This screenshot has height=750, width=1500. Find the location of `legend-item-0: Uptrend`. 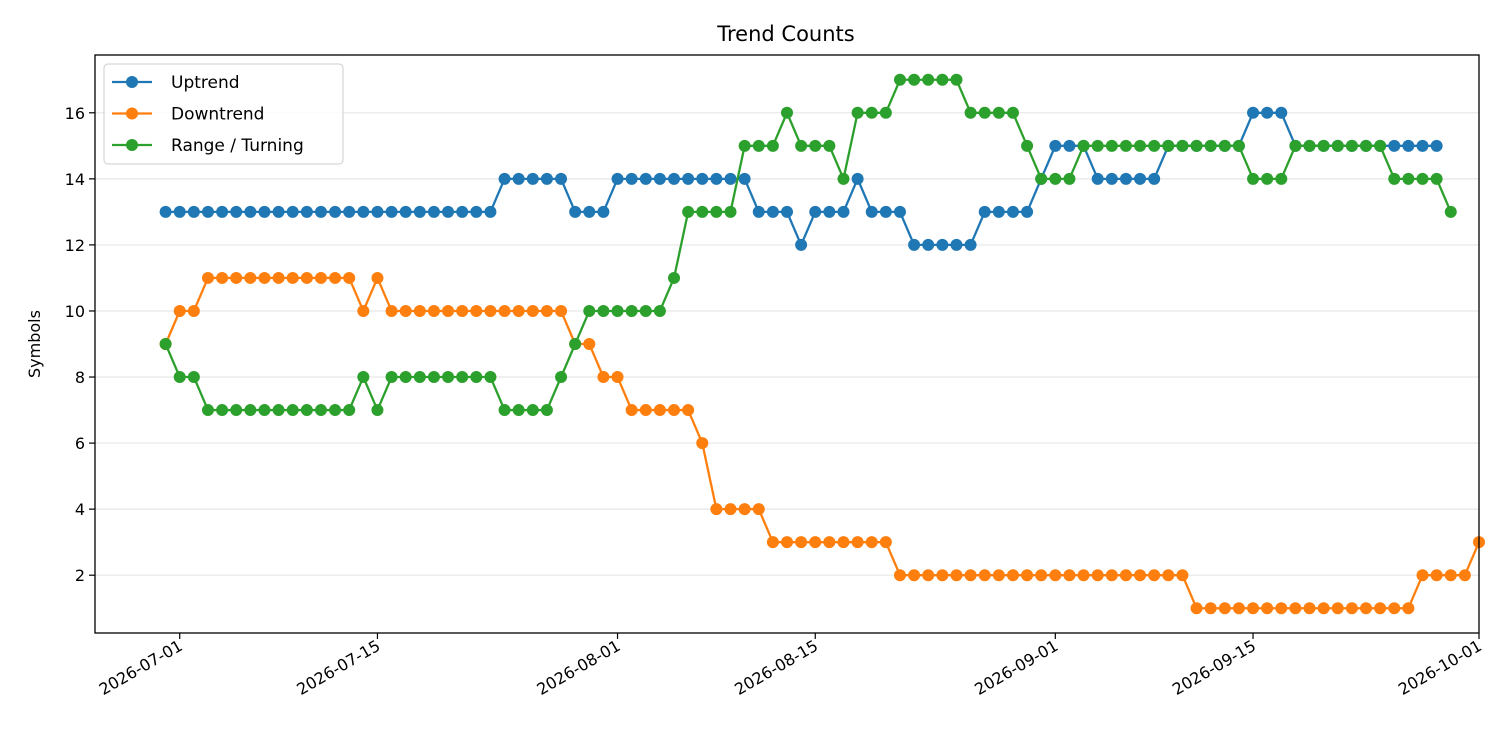

legend-item-0: Uptrend is located at coordinates (176, 83).